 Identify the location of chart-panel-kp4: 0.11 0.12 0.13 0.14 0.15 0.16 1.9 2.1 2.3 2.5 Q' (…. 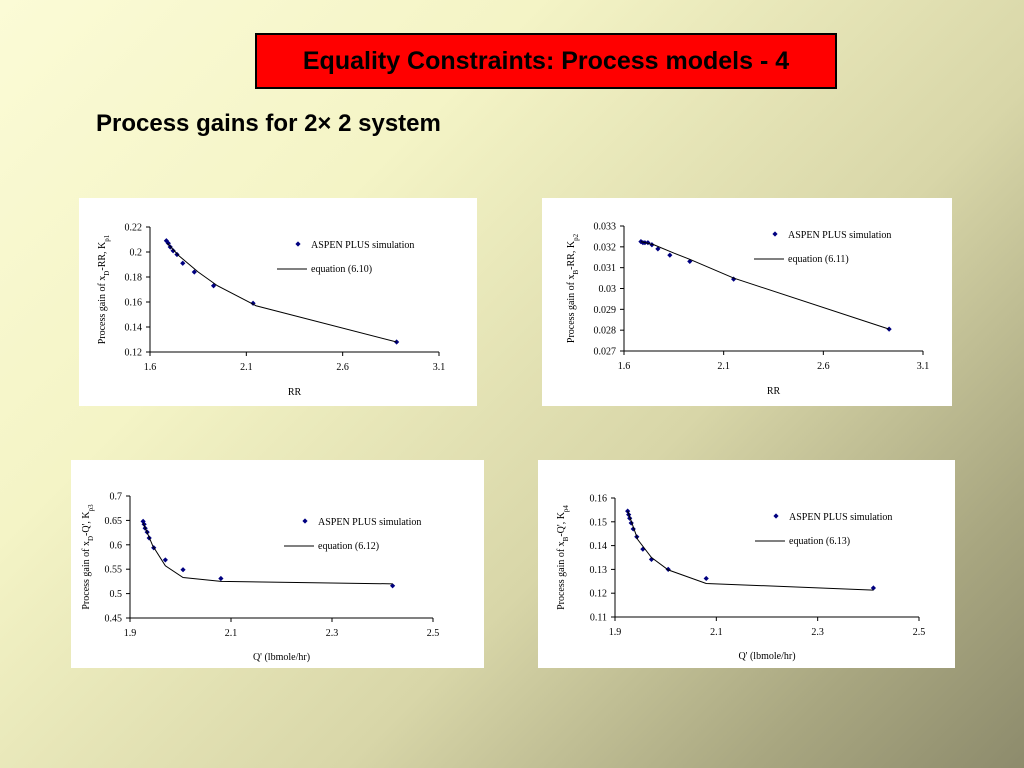
(746, 564).